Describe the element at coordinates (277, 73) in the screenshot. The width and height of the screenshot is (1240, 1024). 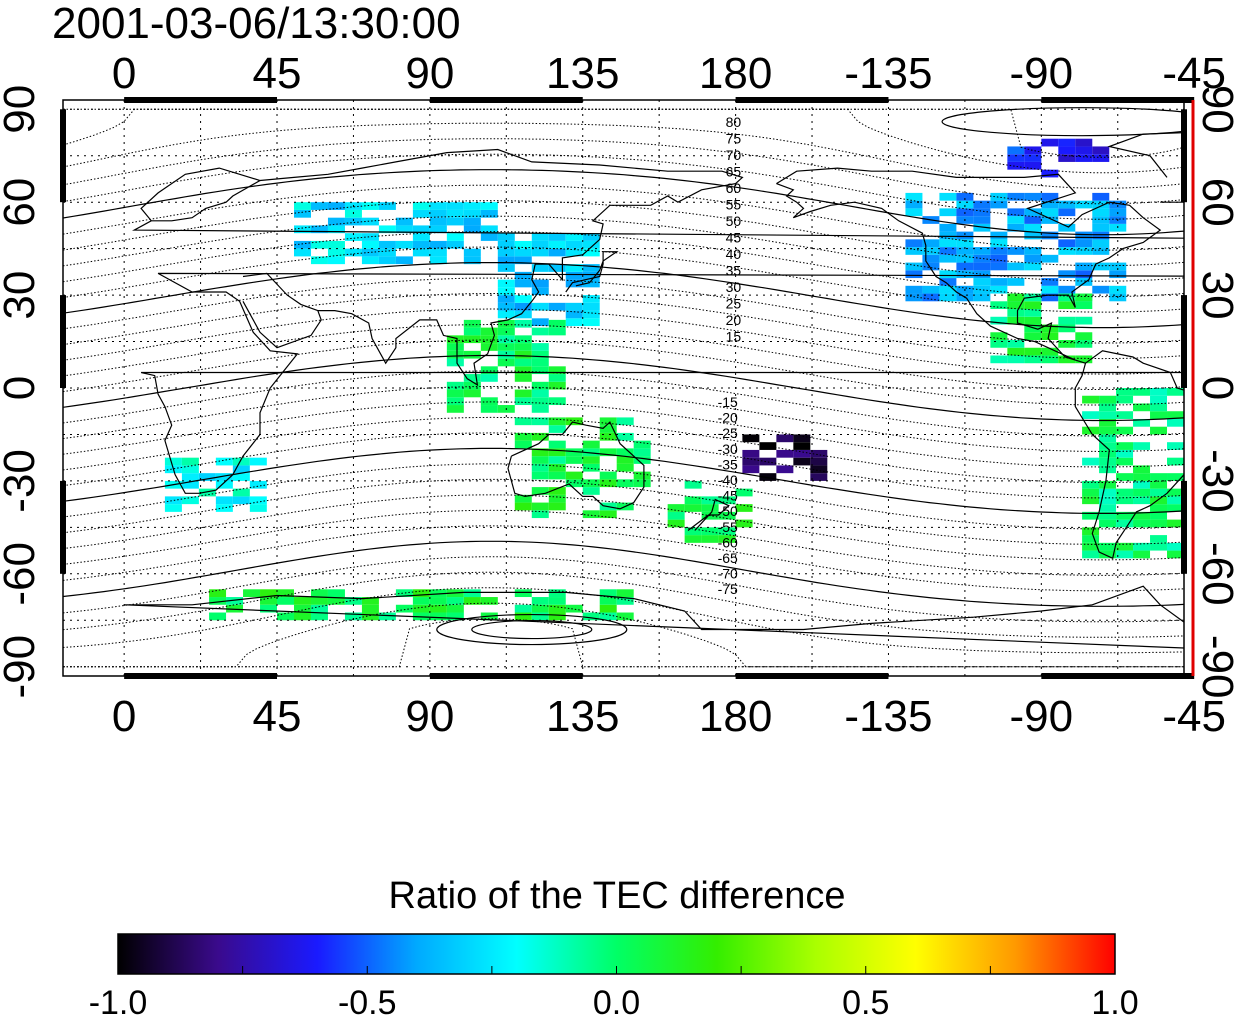
I see `lon-tick-label: 45` at that location.